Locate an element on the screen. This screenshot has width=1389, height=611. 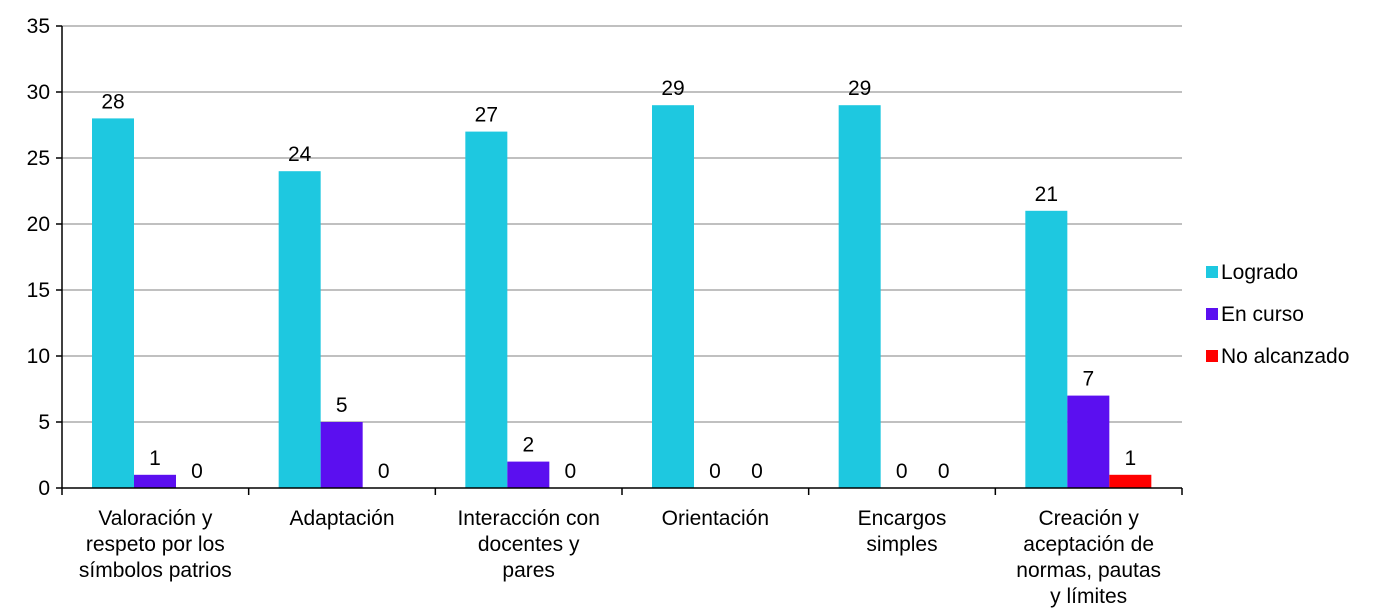
x-tick-label-line: Creación y is located at coordinates (1088, 518).